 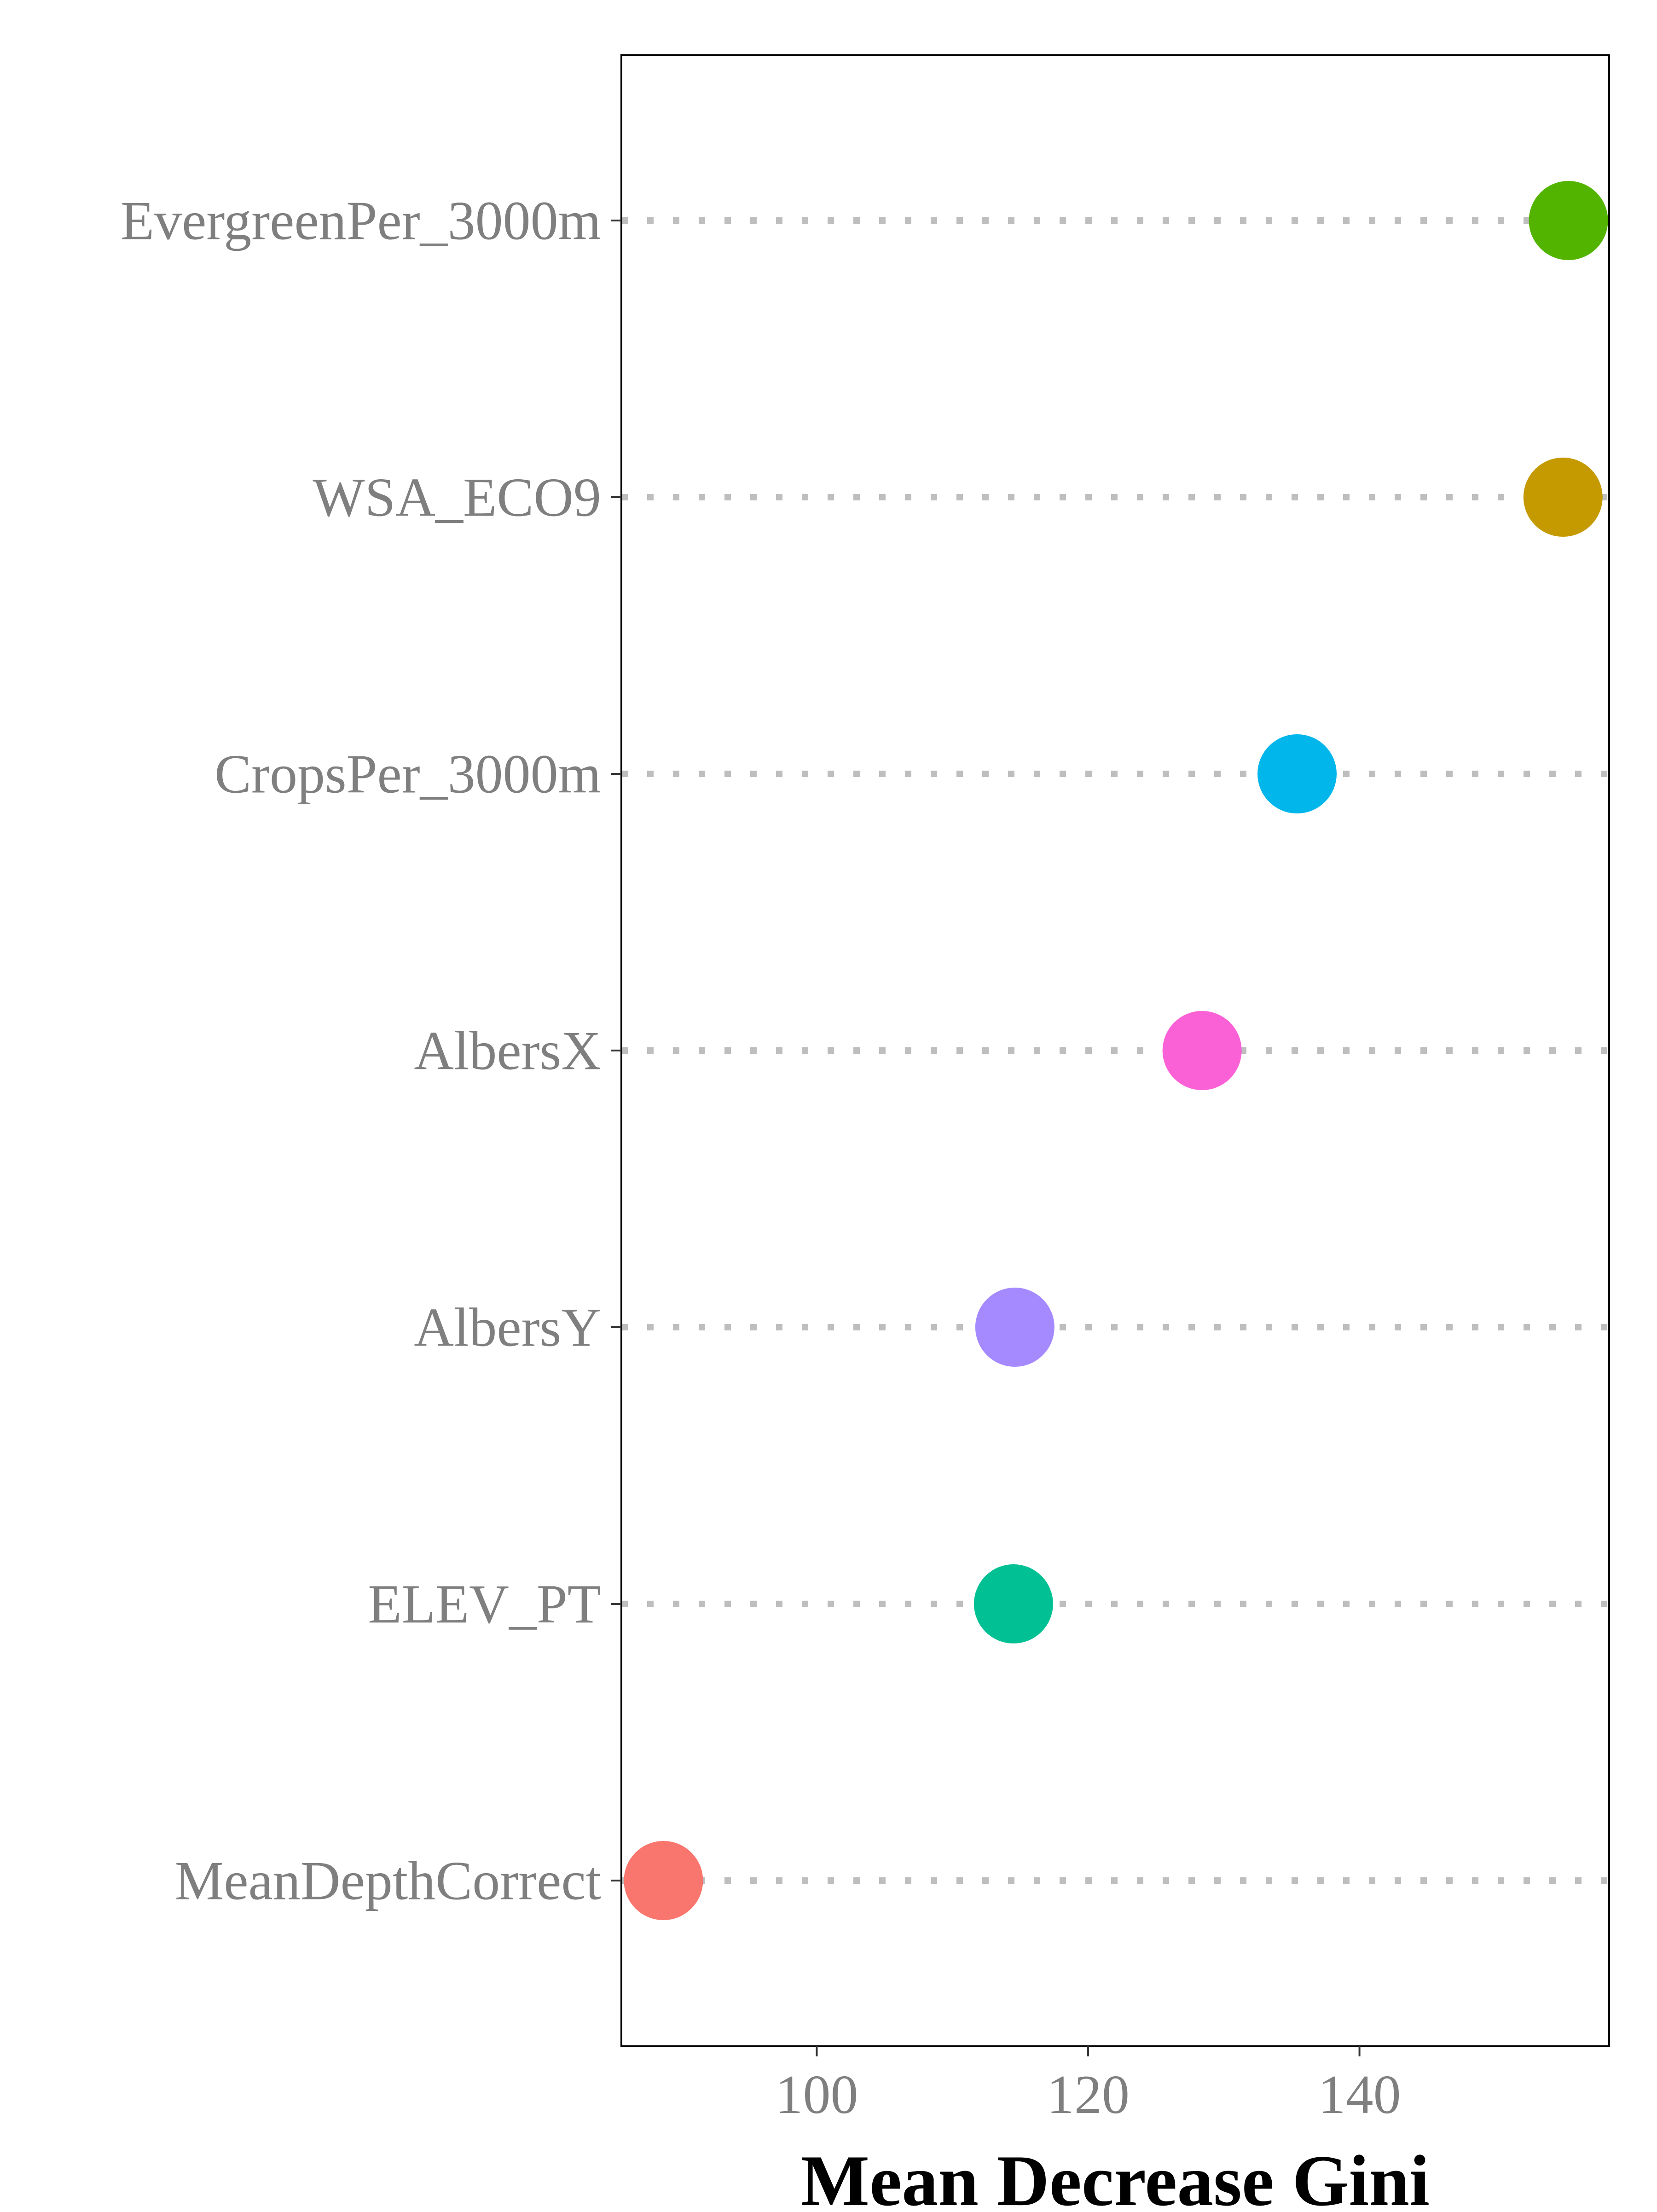 I want to click on y-tick-label: AlbersX, so click(x=507, y=1051).